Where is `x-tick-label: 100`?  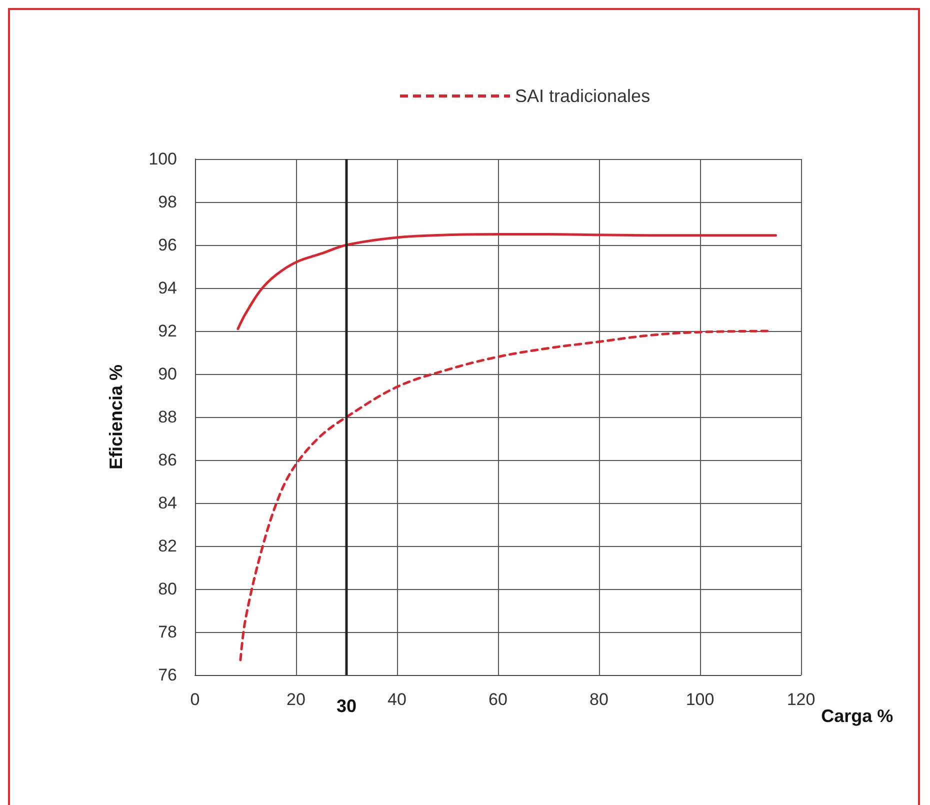 x-tick-label: 100 is located at coordinates (700, 699).